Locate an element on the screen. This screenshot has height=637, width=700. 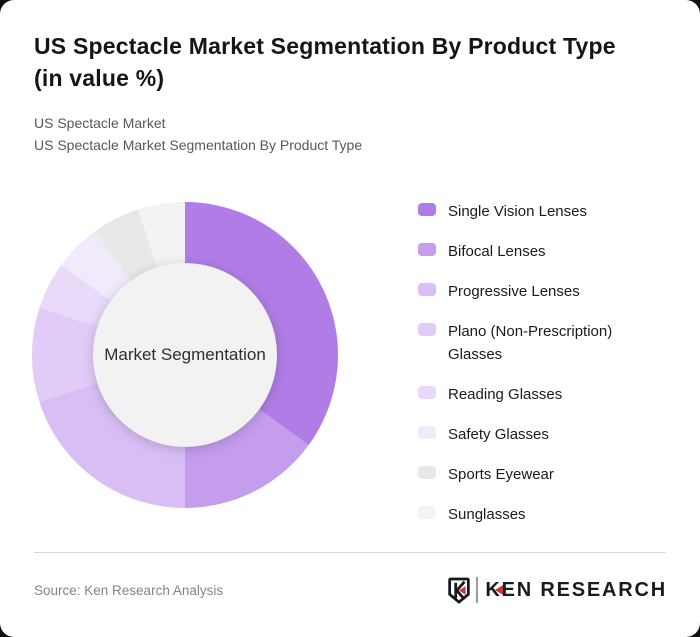
legend-item: Sports Eyewear is located at coordinates (538, 474).